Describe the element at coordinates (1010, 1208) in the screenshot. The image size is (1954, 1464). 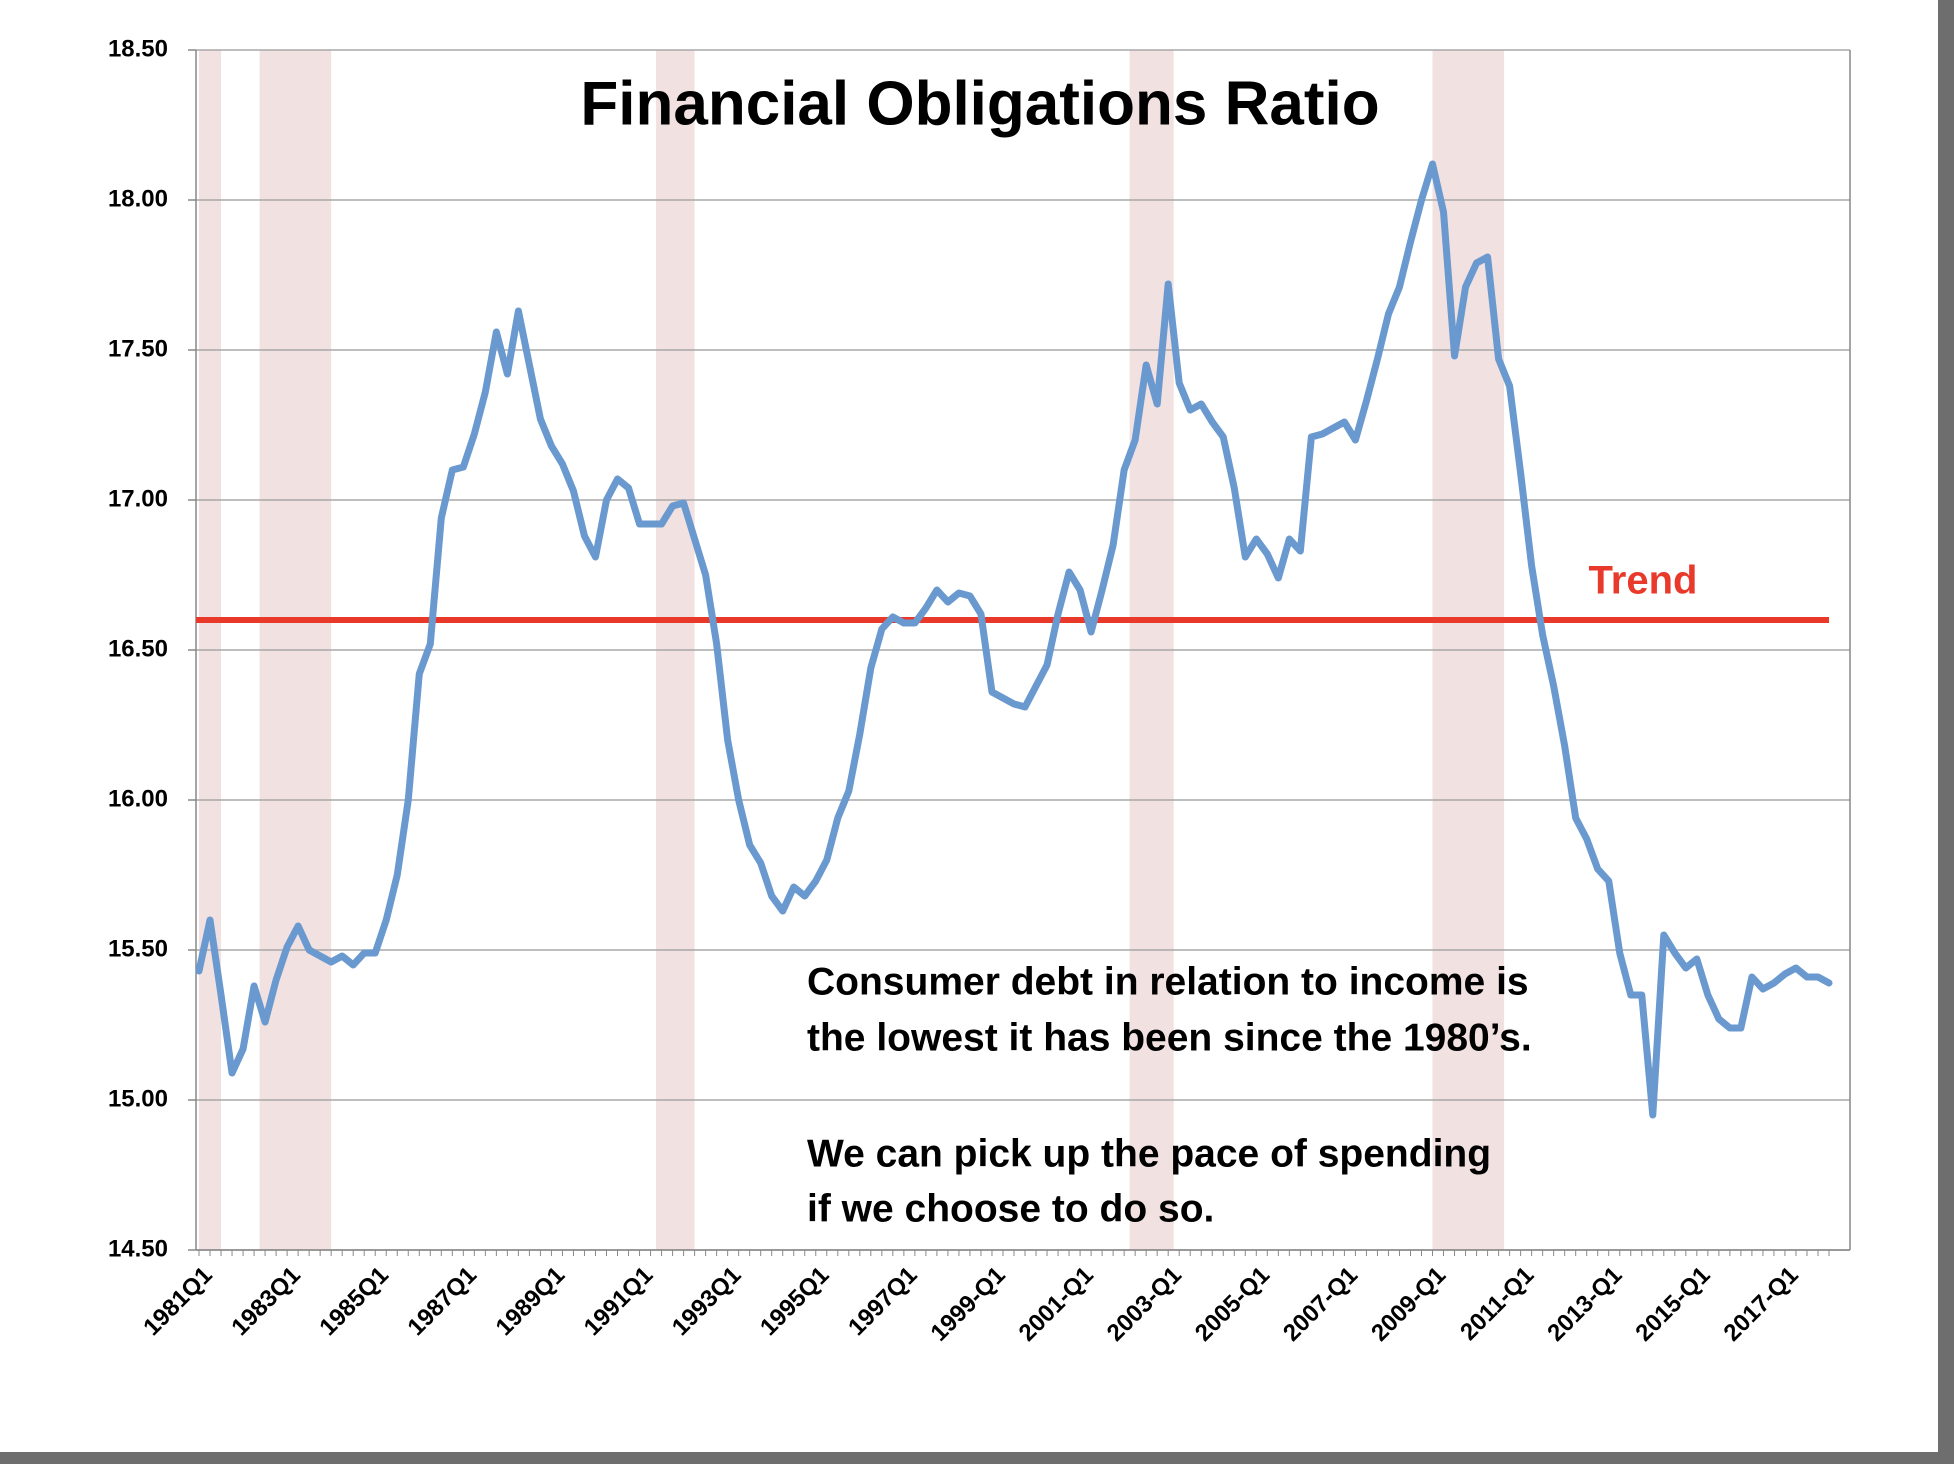
I see `annotation: if we choose to do so.` at that location.